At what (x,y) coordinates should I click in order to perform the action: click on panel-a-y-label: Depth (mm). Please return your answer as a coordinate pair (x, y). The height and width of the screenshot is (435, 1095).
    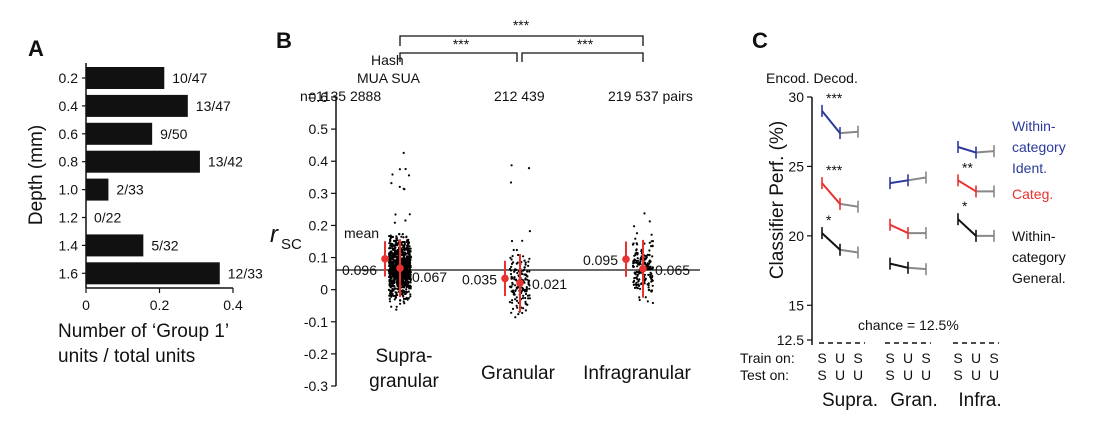
    Looking at the image, I should click on (36, 175).